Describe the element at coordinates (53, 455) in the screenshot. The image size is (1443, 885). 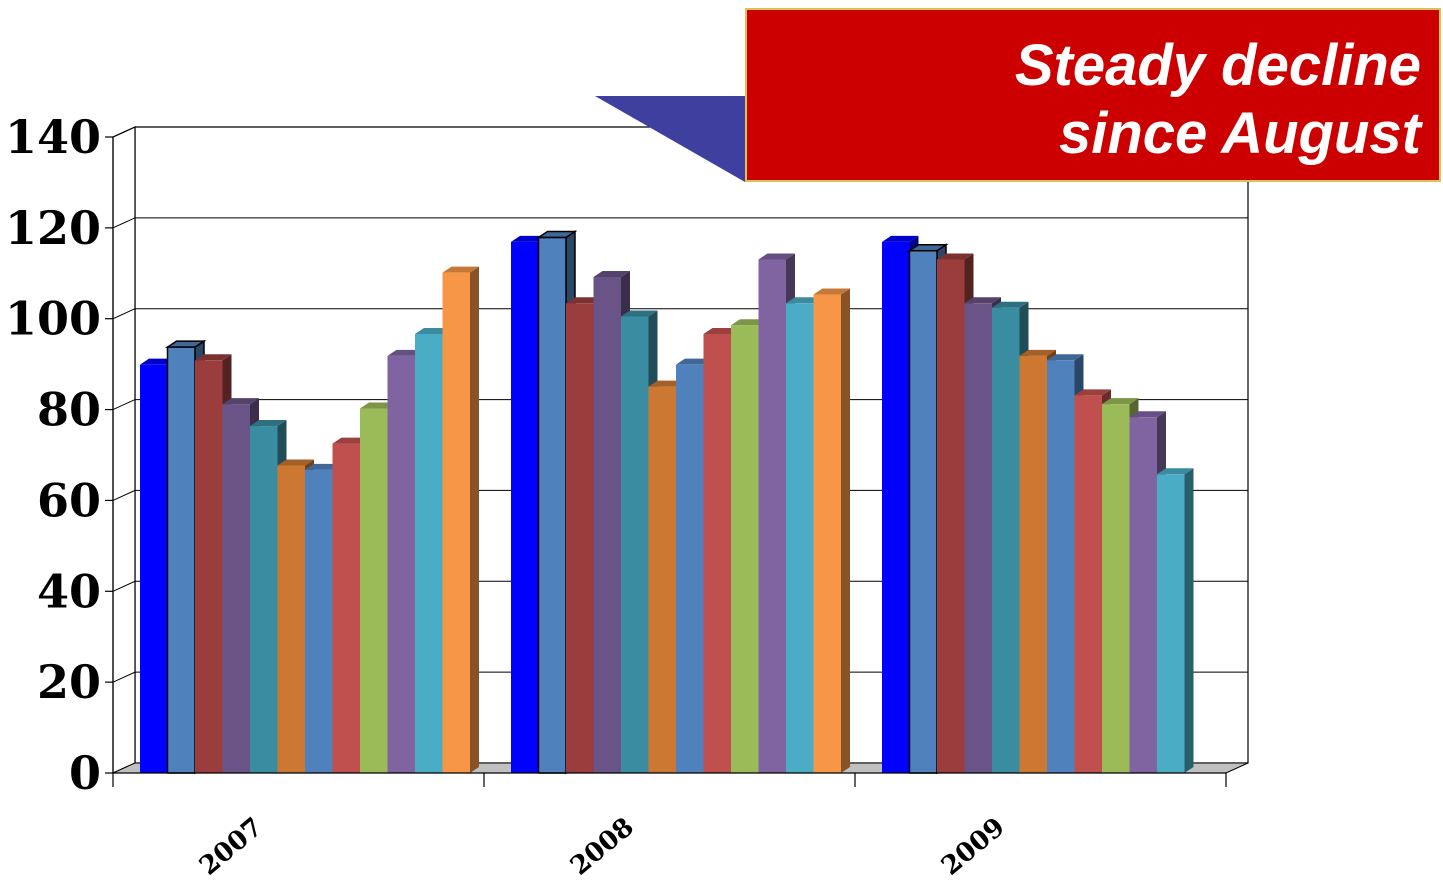
I see `y-axis-ticks: 0 20 40 60 80 100 120 140` at that location.